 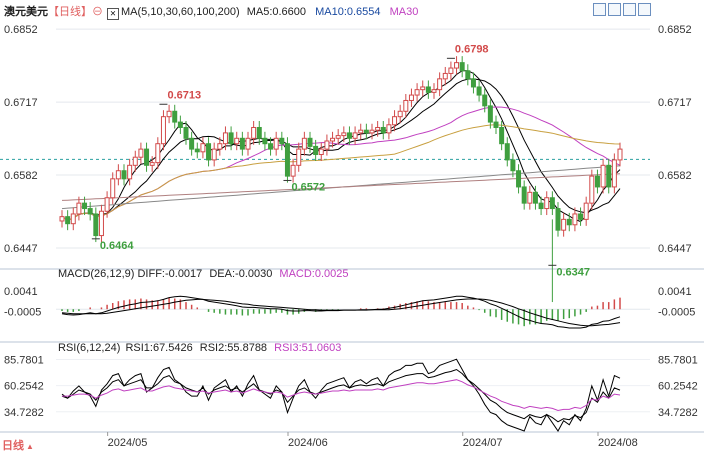 What do you see at coordinates (618, 443) in the screenshot?
I see `date-label: 2024/08` at bounding box center [618, 443].